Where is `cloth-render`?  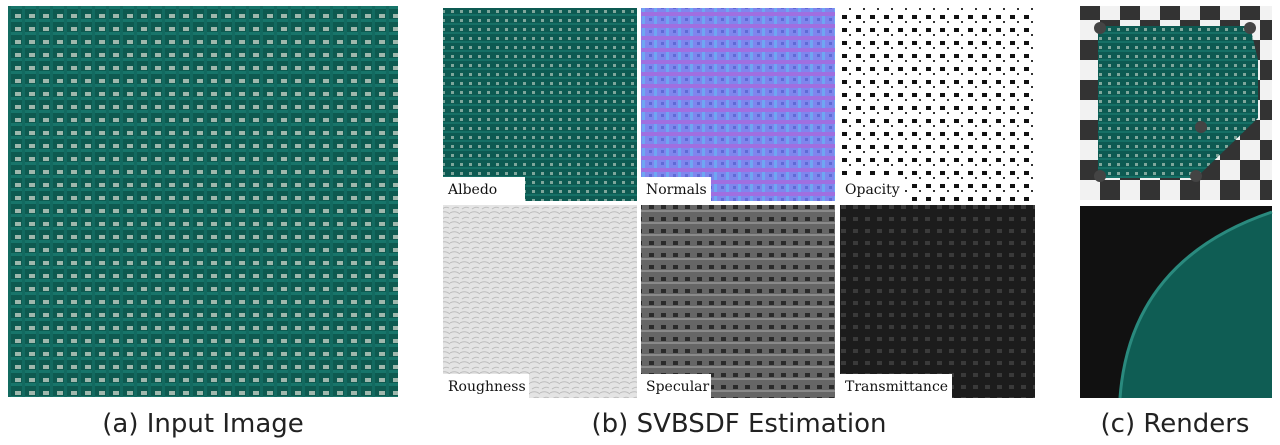
cloth-render is located at coordinates (1178, 102).